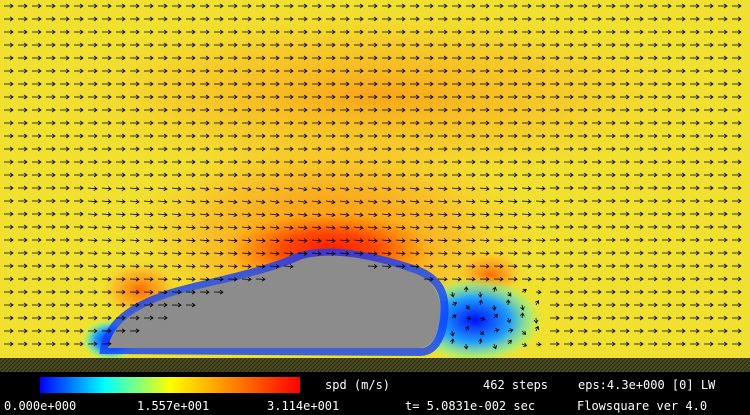 The height and width of the screenshot is (415, 750). What do you see at coordinates (173, 406) in the screenshot?
I see `colorbar-tick: 1.557e+001` at bounding box center [173, 406].